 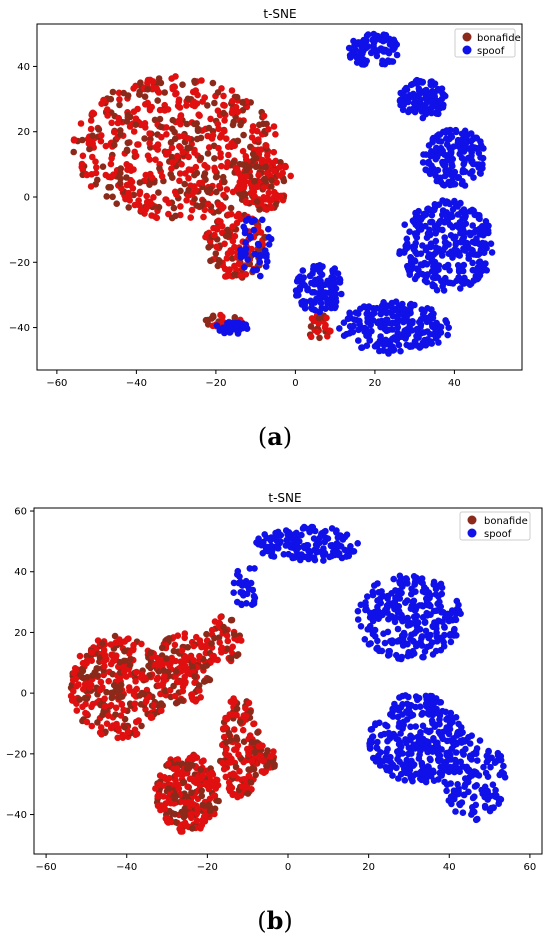 What do you see at coordinates (375, 383) in the screenshot?
I see `x-tick-label: 20` at bounding box center [375, 383].